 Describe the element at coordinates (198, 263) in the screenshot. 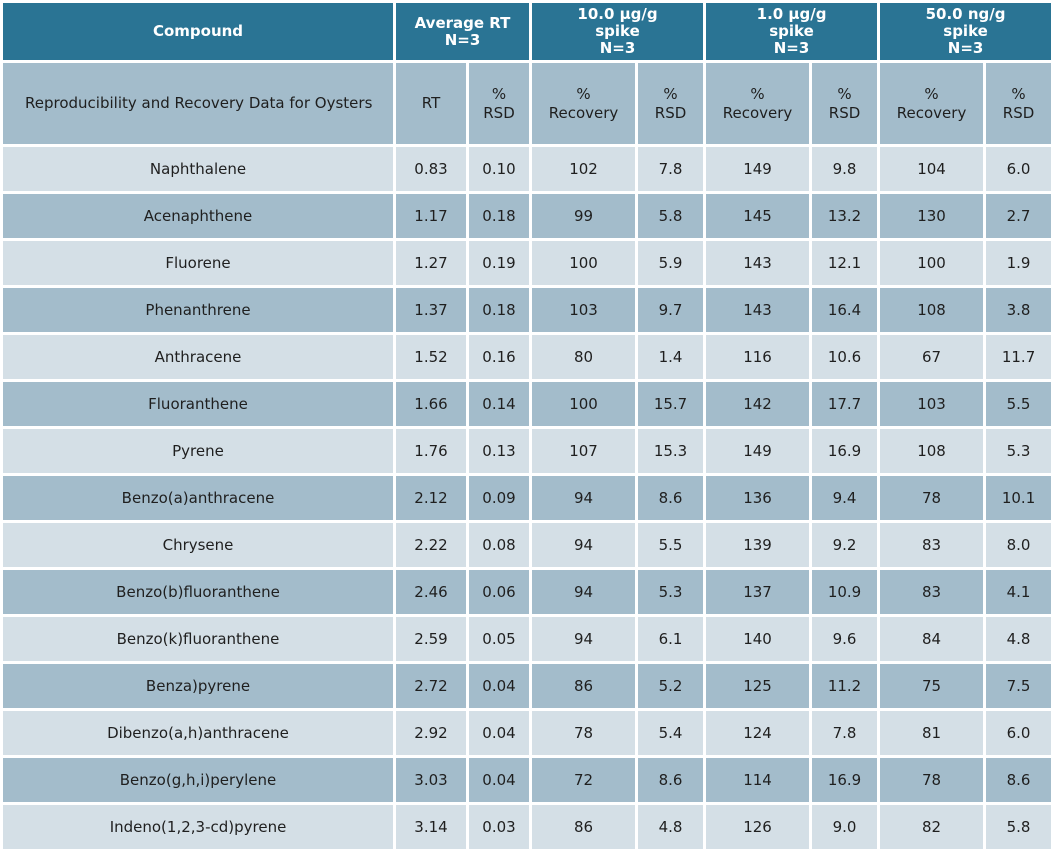

I see `compound-cell: Fluorene` at that location.